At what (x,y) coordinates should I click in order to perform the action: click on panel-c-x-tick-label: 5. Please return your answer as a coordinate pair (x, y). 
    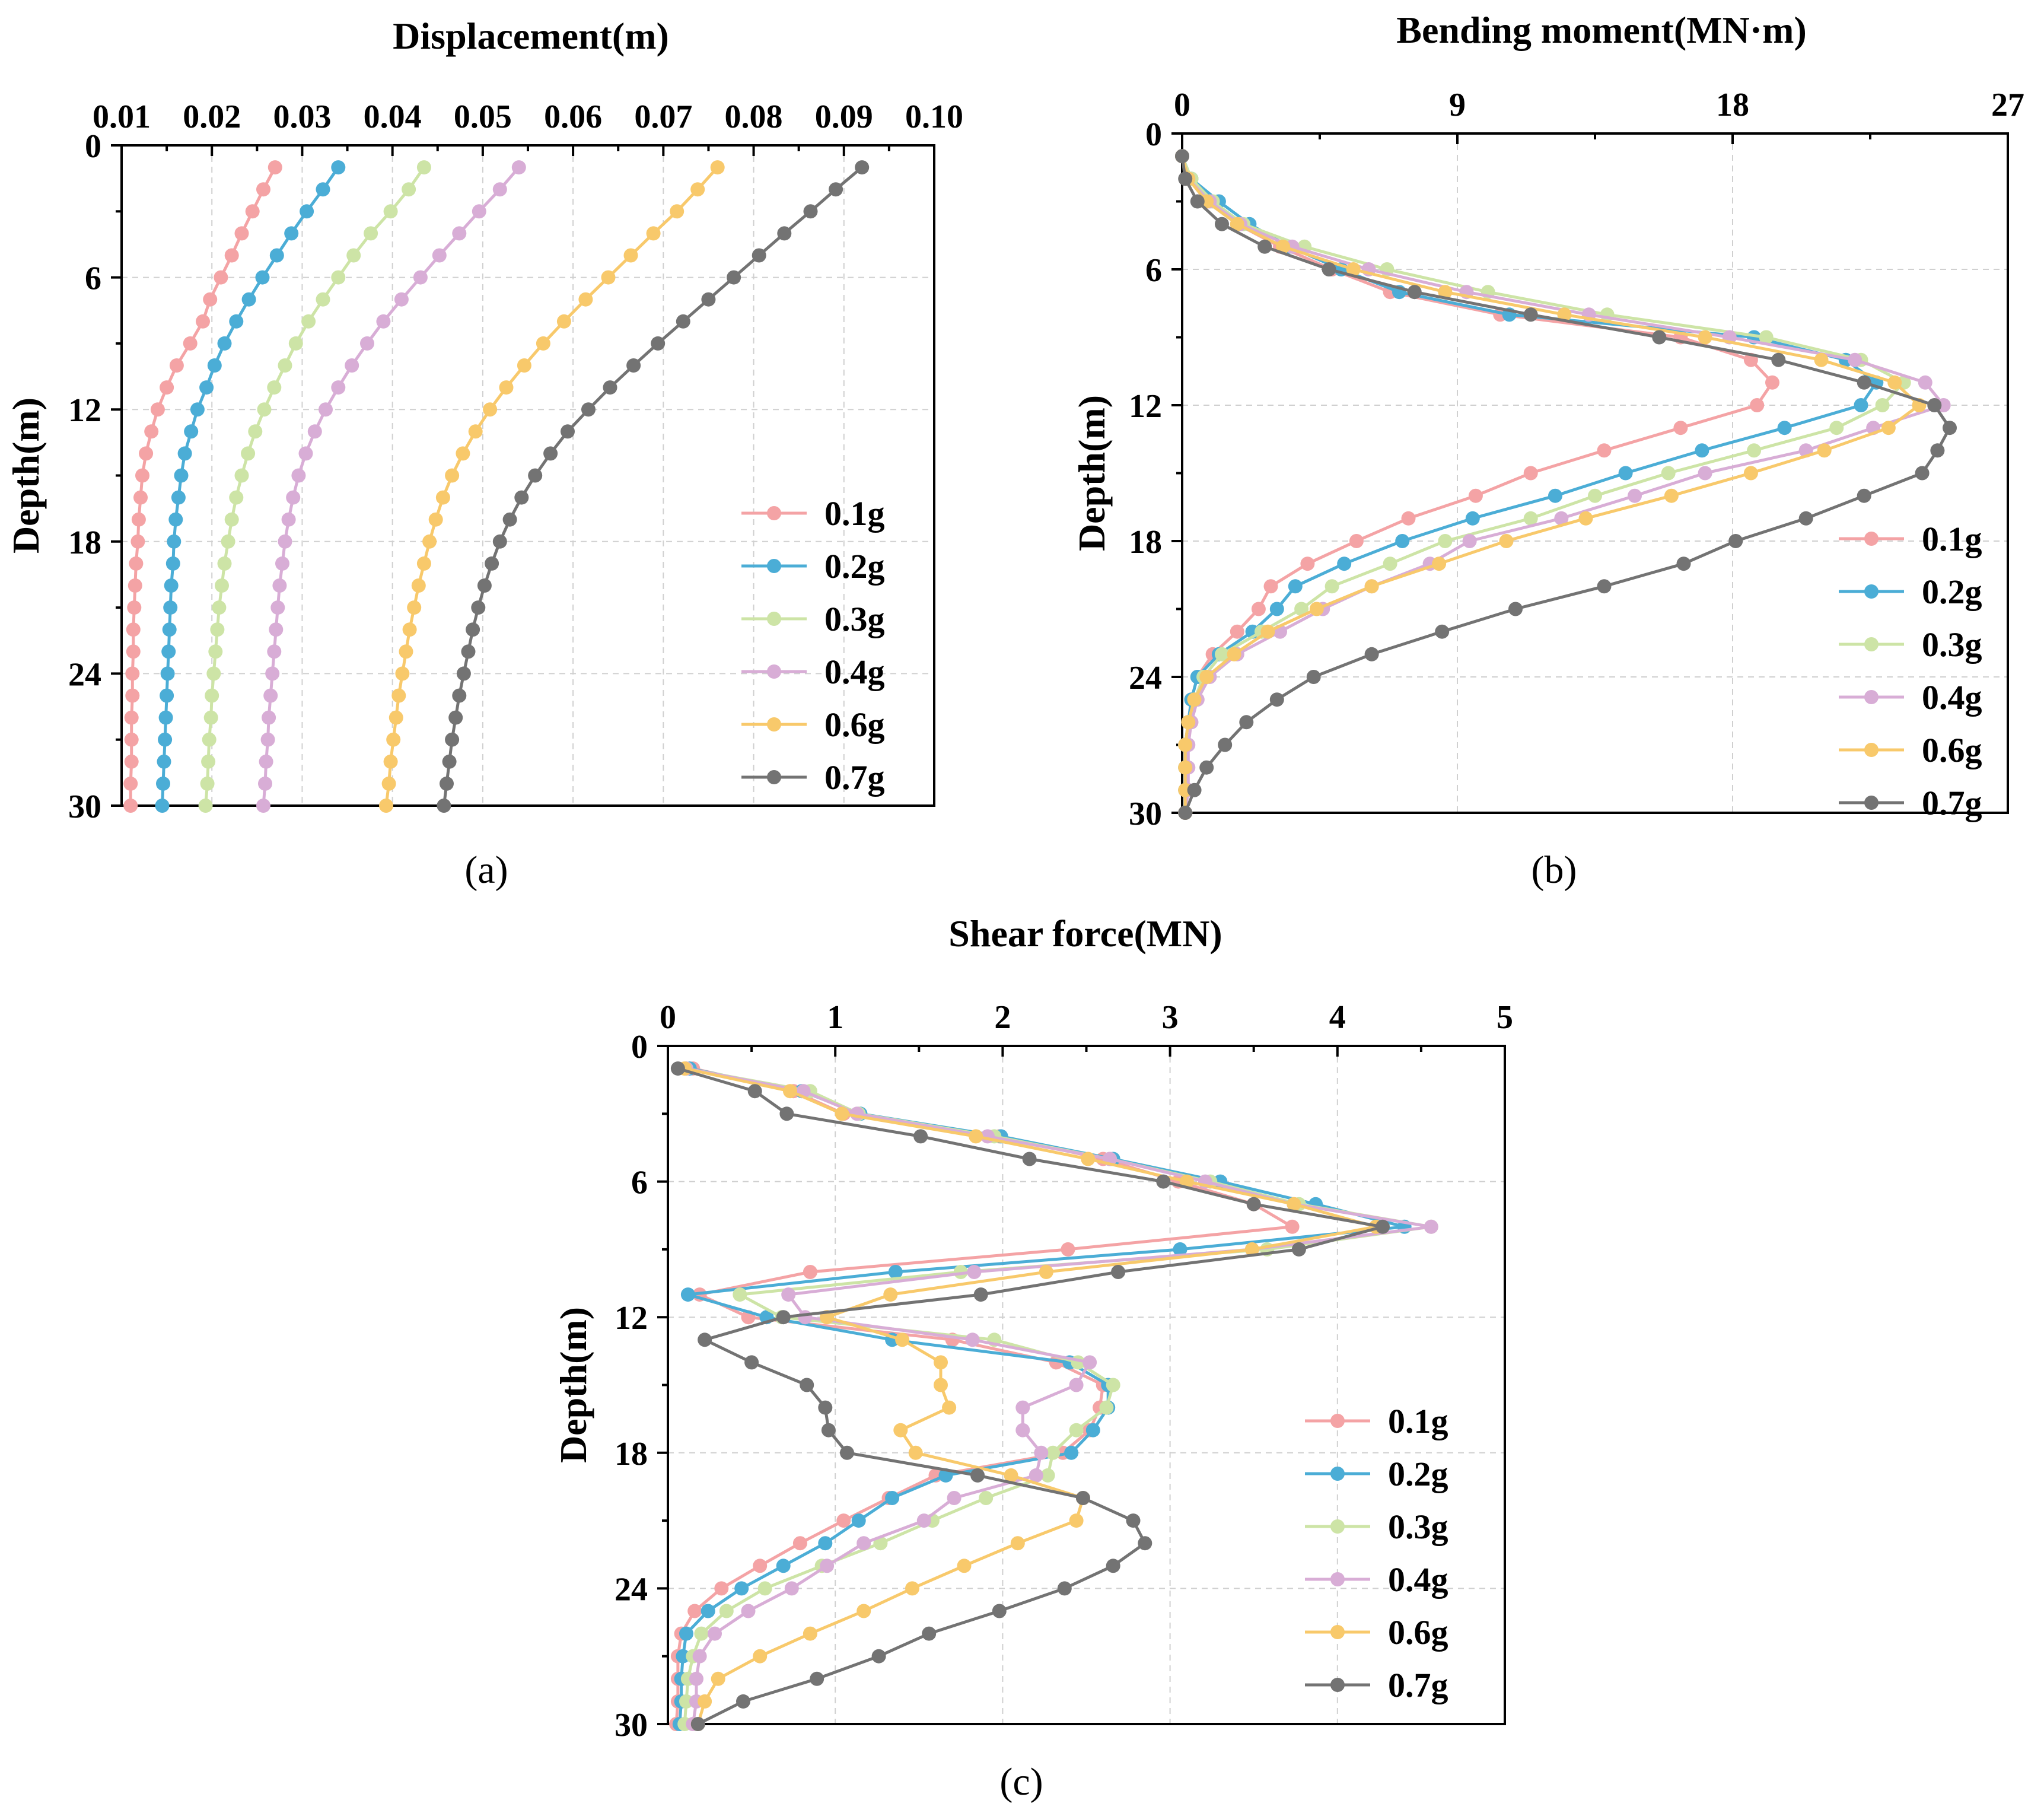
    Looking at the image, I should click on (1505, 1018).